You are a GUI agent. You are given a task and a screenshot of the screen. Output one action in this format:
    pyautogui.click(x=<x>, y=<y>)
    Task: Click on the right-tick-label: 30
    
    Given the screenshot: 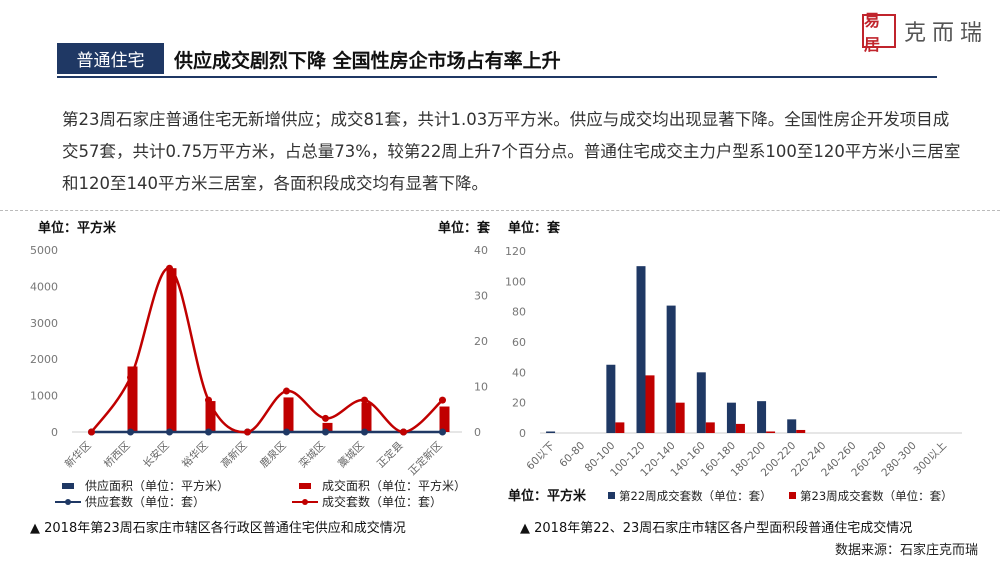 What is the action you would take?
    pyautogui.click(x=481, y=296)
    